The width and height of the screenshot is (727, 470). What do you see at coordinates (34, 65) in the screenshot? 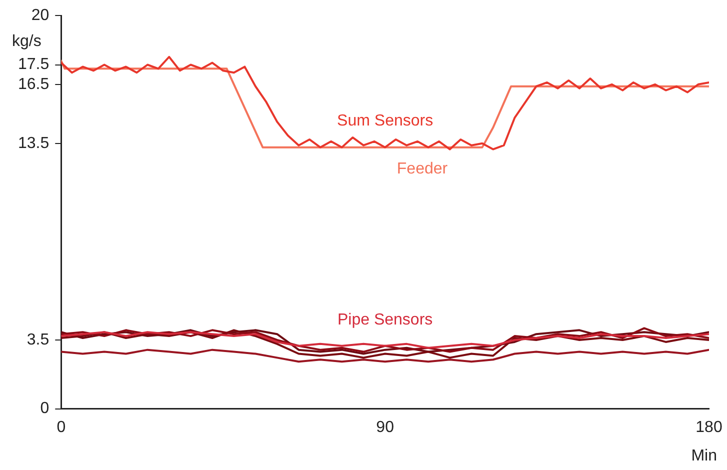
I see `y-tick-label: 17.5` at bounding box center [34, 65].